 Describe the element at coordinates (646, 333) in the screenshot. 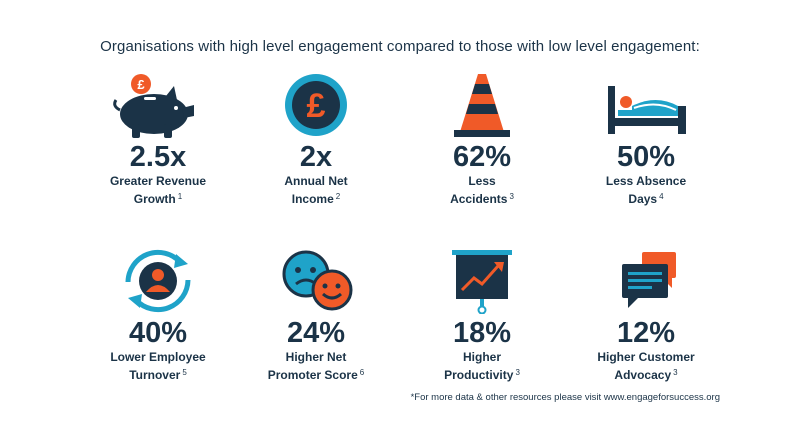

I see `stat-value: 12%` at that location.